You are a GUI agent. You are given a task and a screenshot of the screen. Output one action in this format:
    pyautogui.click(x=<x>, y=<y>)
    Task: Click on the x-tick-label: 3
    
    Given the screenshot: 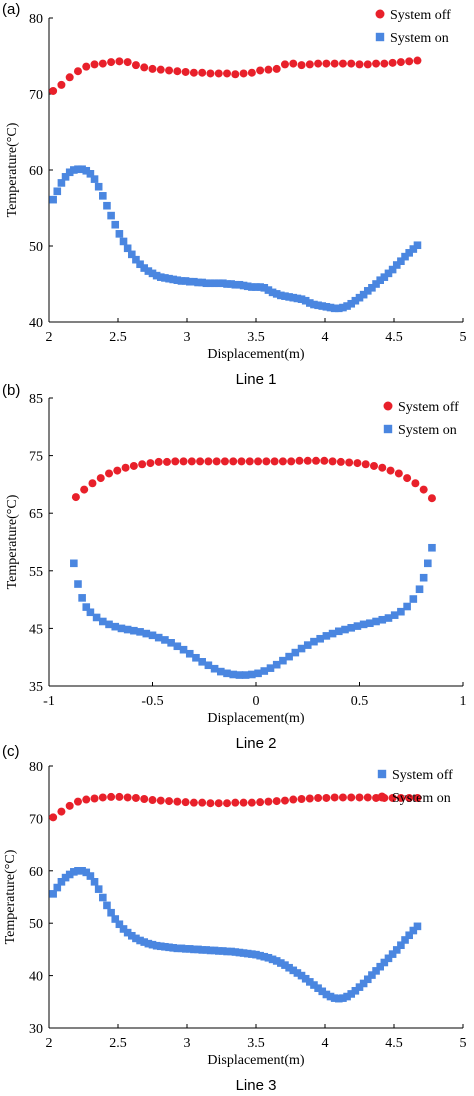 What is the action you would take?
    pyautogui.click(x=187, y=1043)
    